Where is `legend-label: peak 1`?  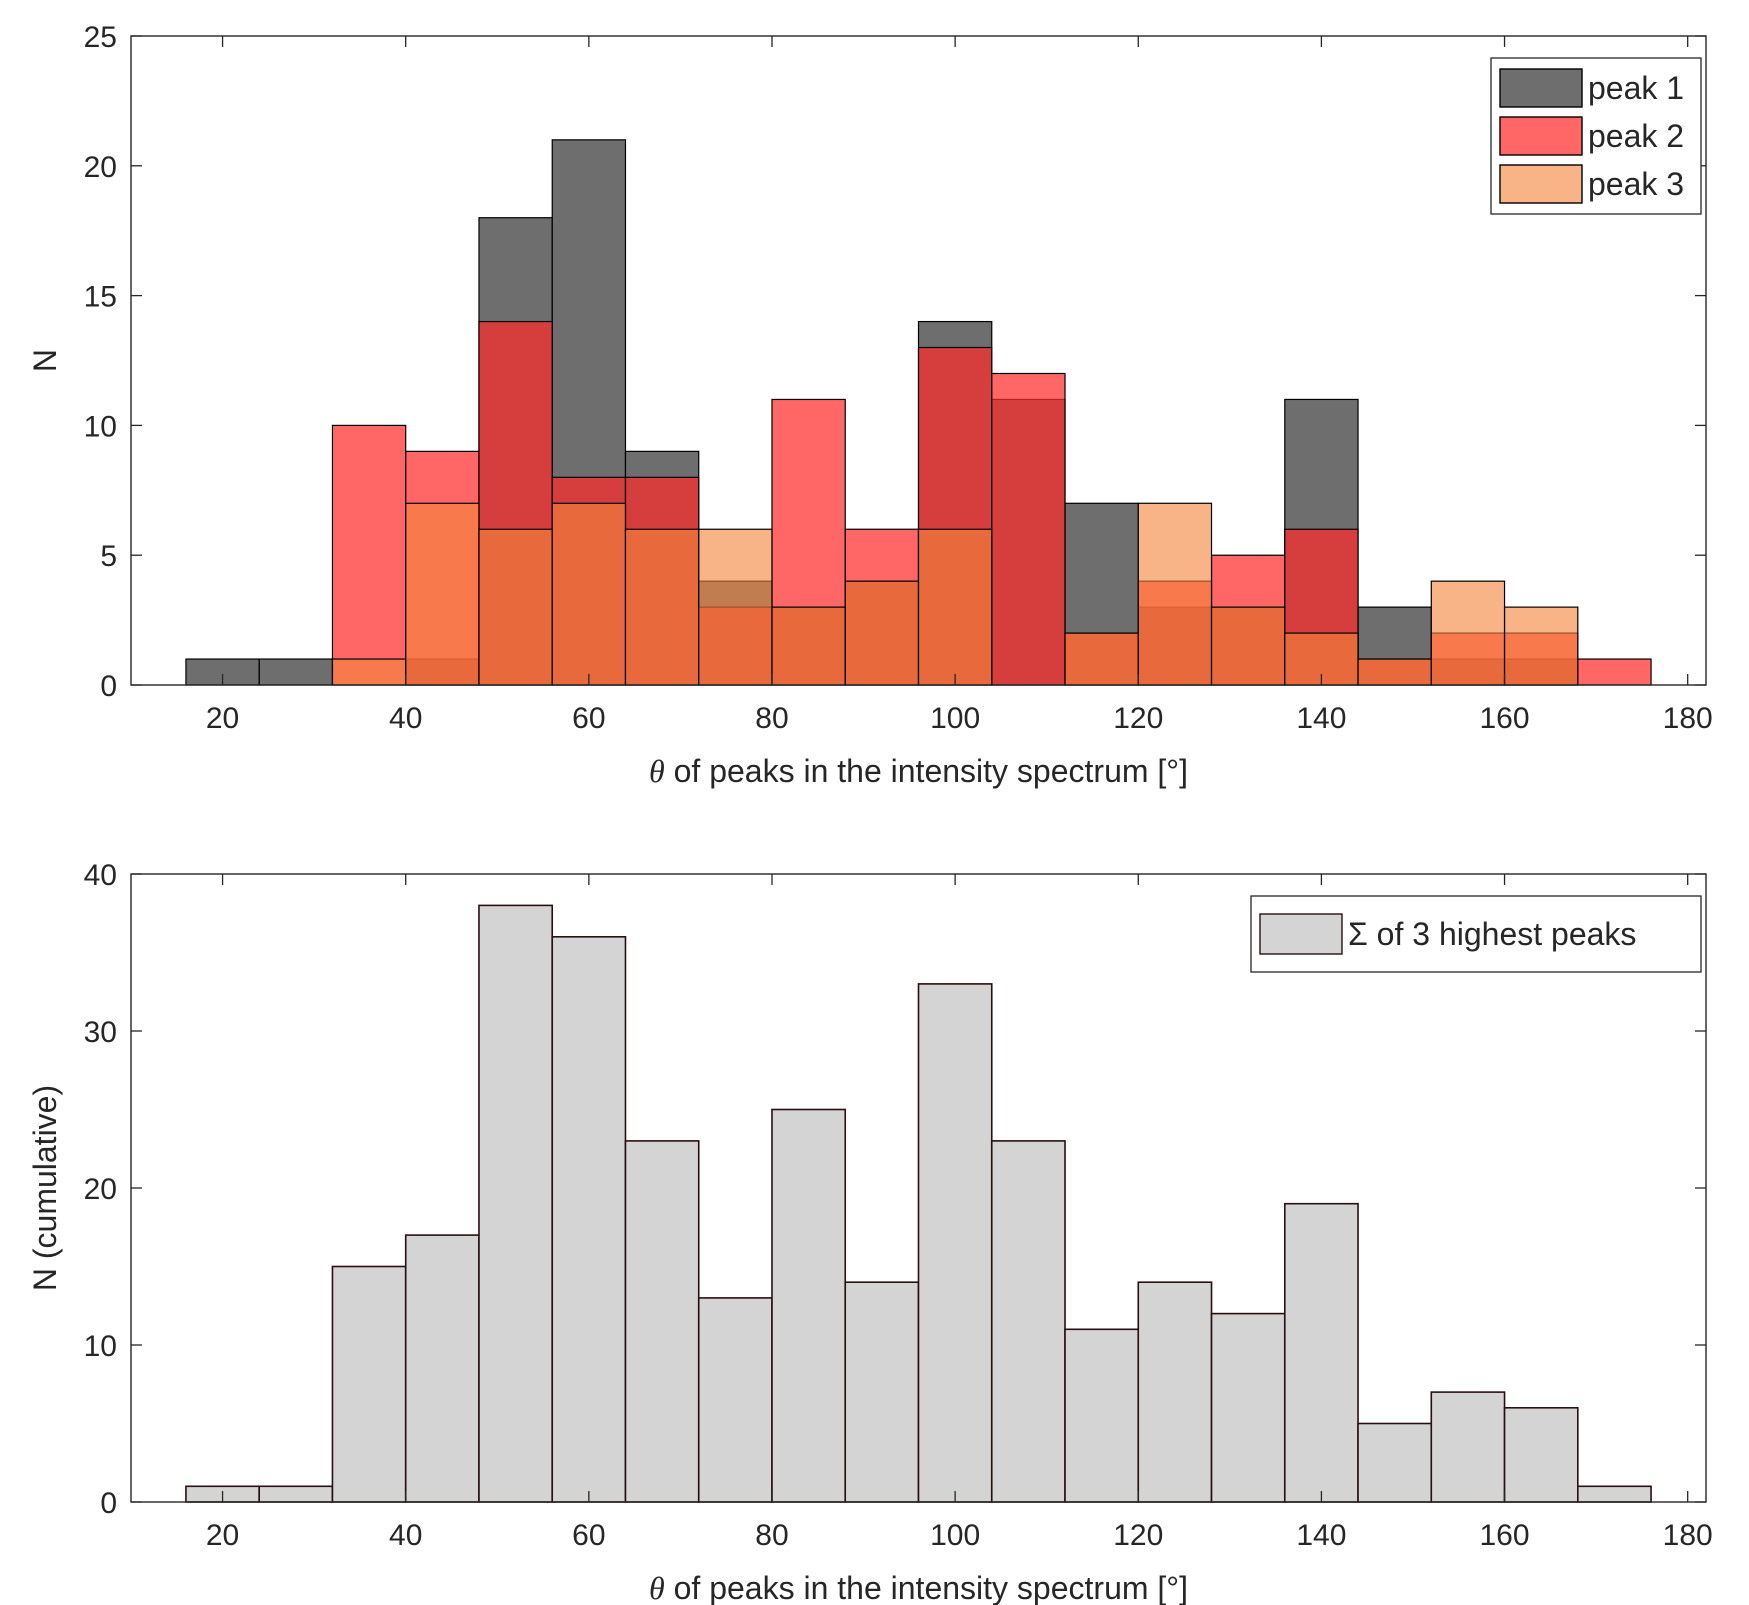 legend-label: peak 1 is located at coordinates (1636, 88).